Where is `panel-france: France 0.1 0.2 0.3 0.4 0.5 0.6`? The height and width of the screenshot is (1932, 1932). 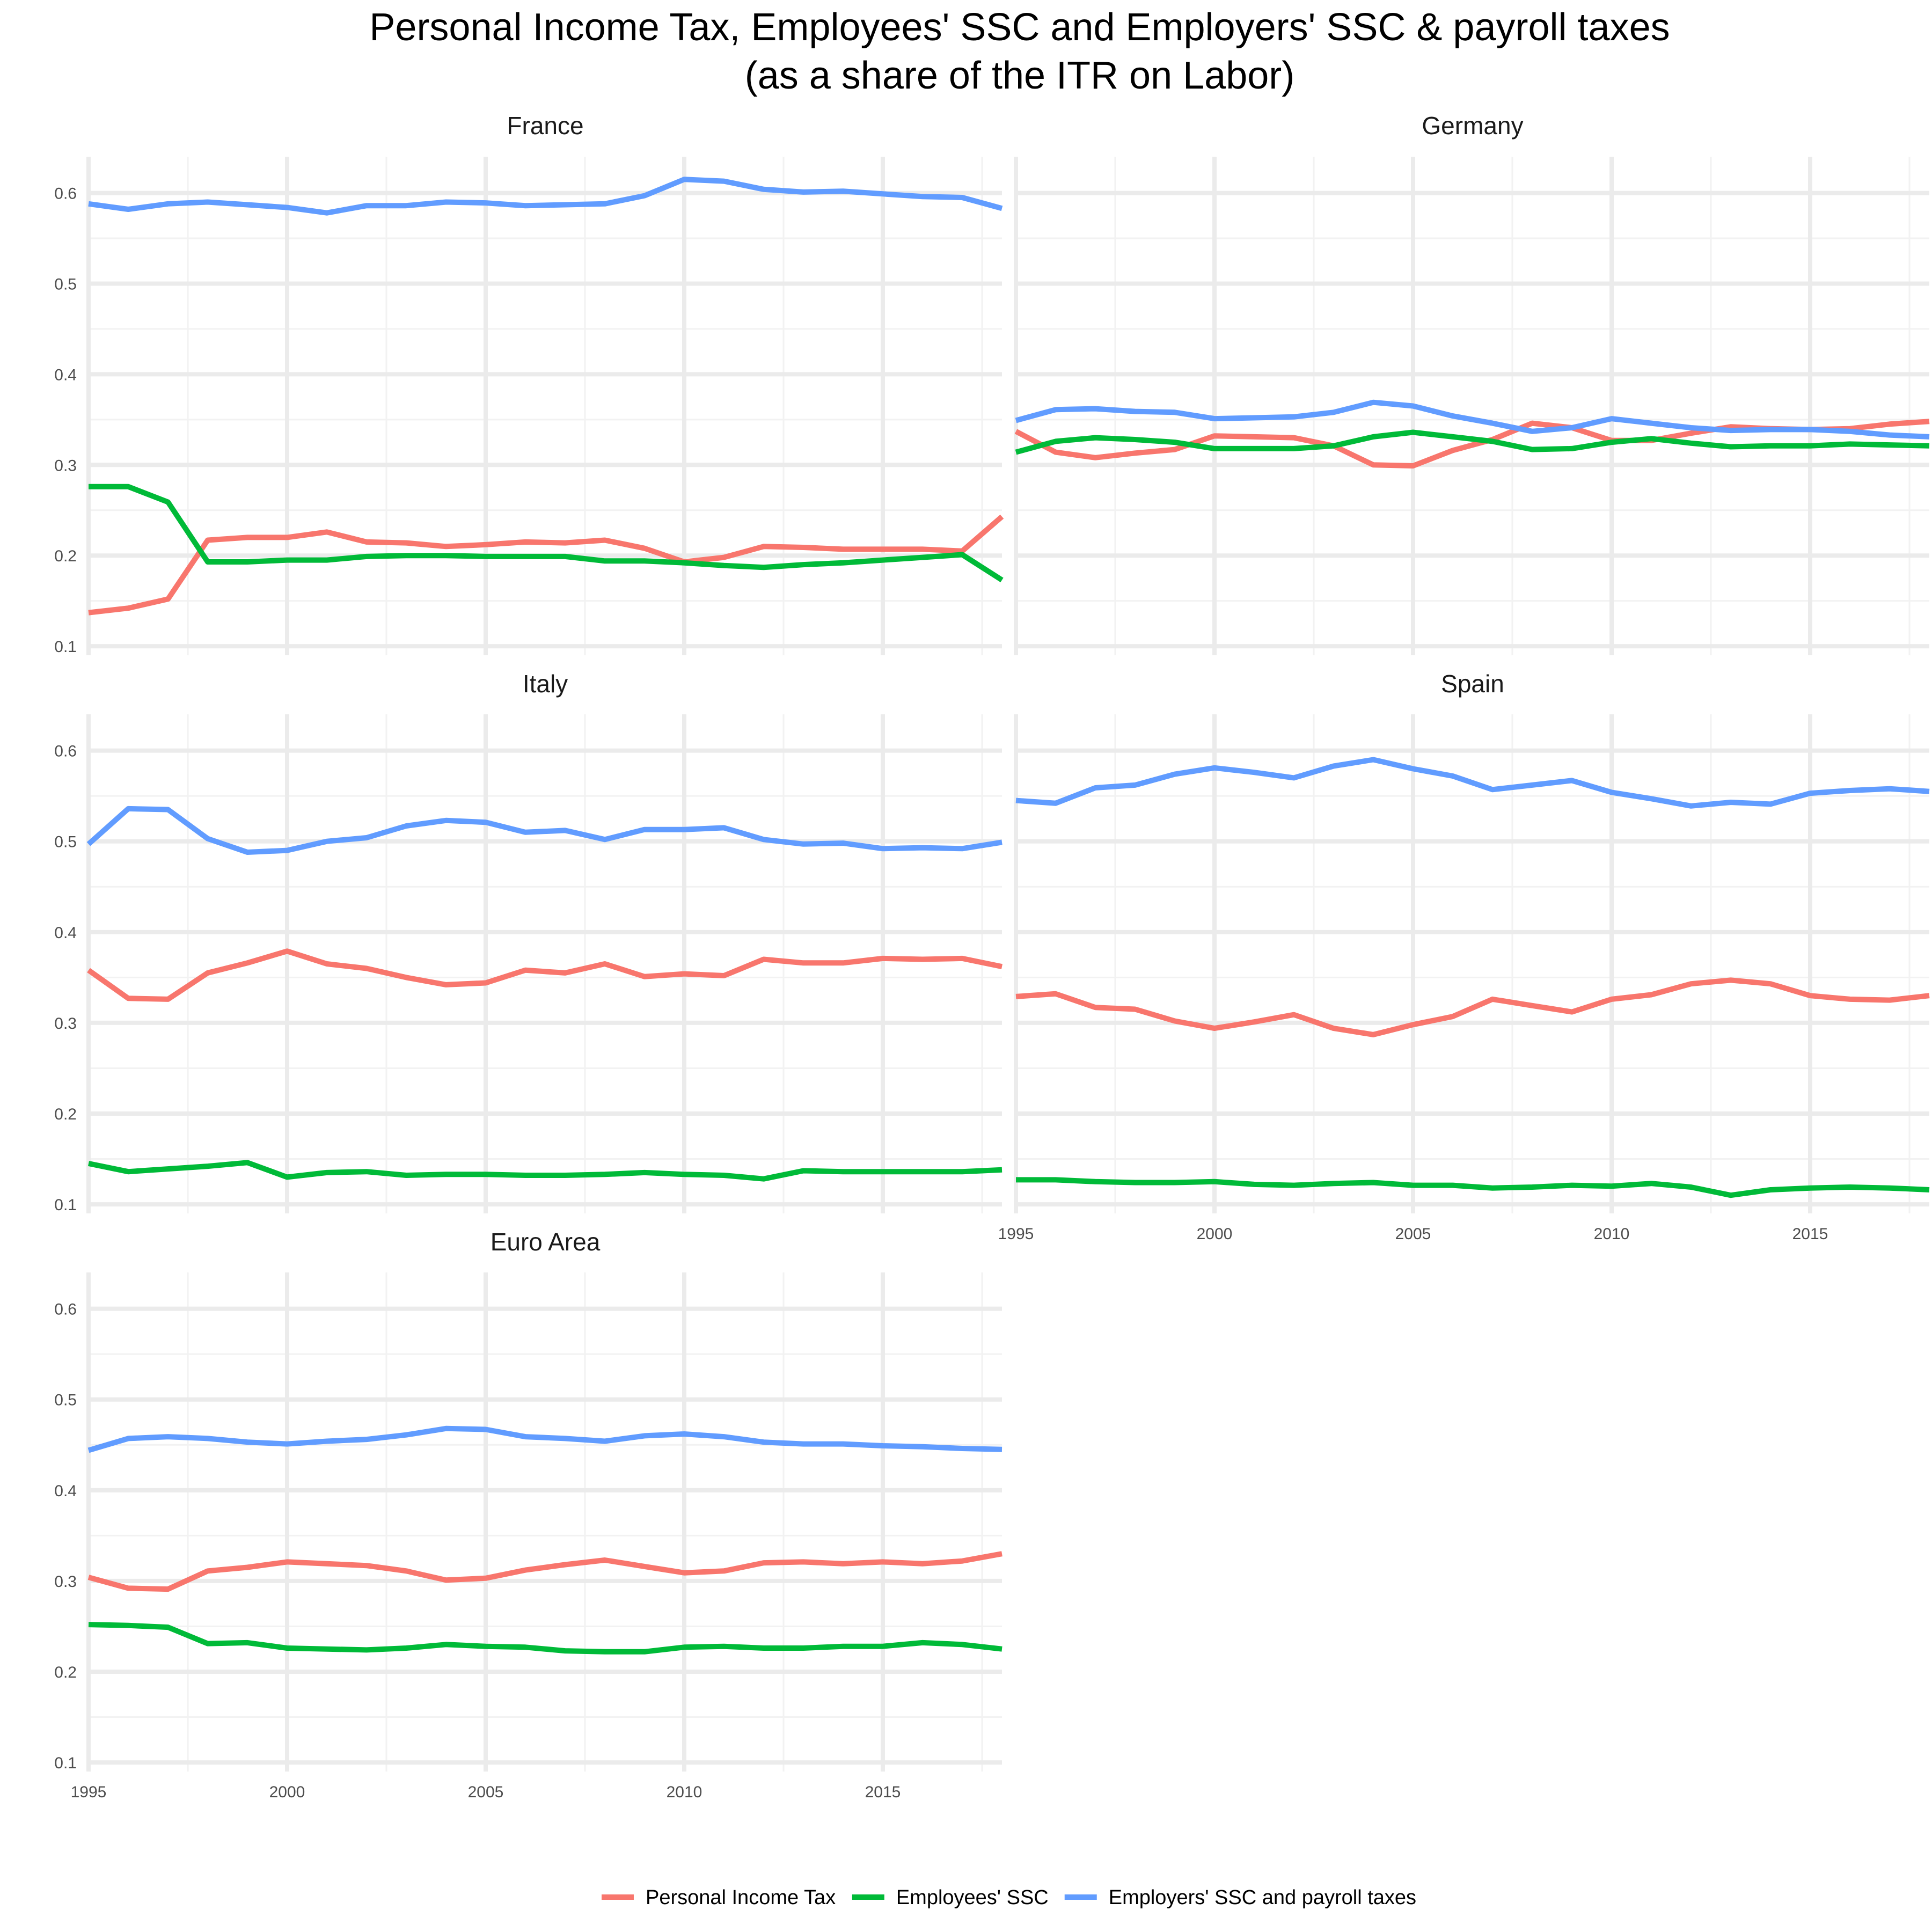 panel-france: France 0.1 0.2 0.3 0.4 0.5 0.6 is located at coordinates (529, 384).